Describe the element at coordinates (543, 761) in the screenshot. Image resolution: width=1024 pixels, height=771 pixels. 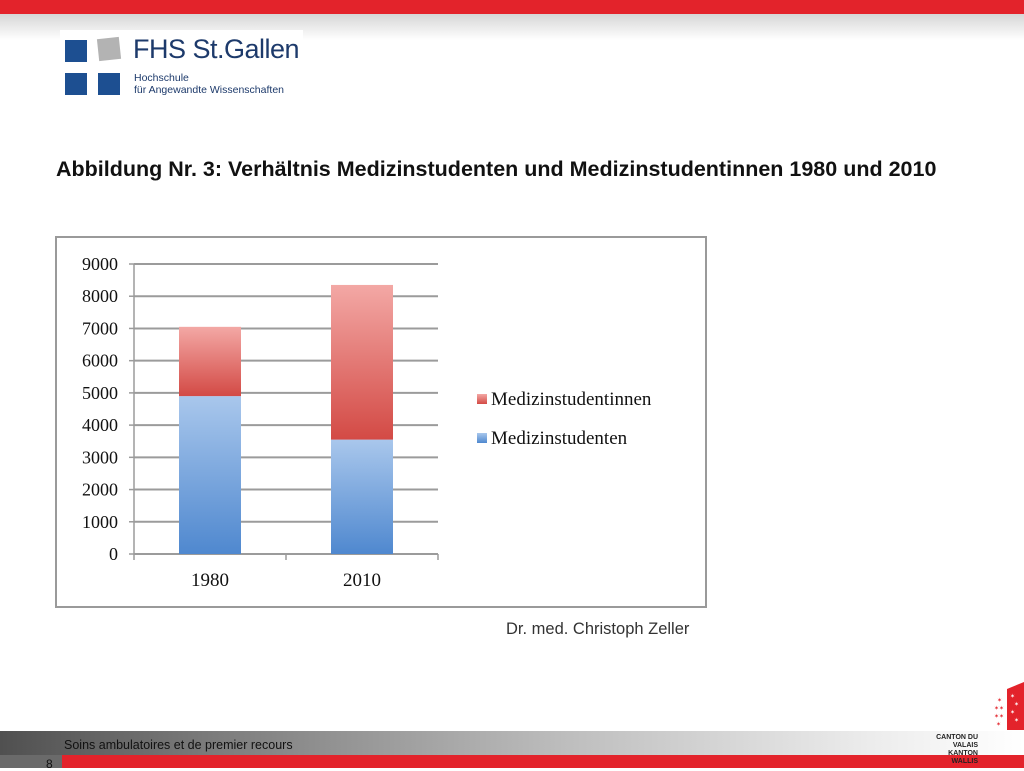
I see `footer-accent-bar` at that location.